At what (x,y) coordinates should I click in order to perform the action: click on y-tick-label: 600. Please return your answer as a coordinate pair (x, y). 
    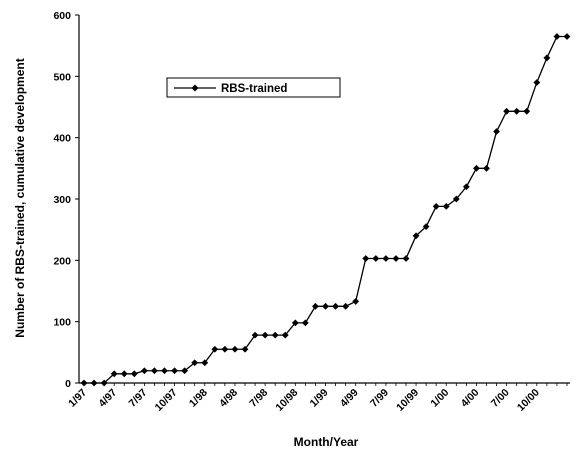
    Looking at the image, I should click on (62, 16).